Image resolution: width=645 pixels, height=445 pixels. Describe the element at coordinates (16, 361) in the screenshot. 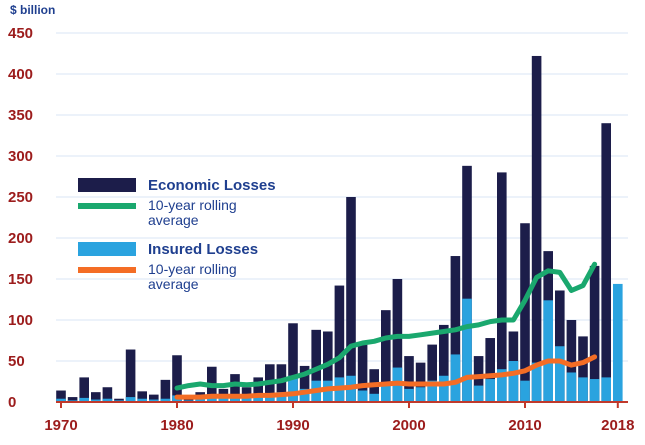

I see `y-tick-label: 50` at that location.